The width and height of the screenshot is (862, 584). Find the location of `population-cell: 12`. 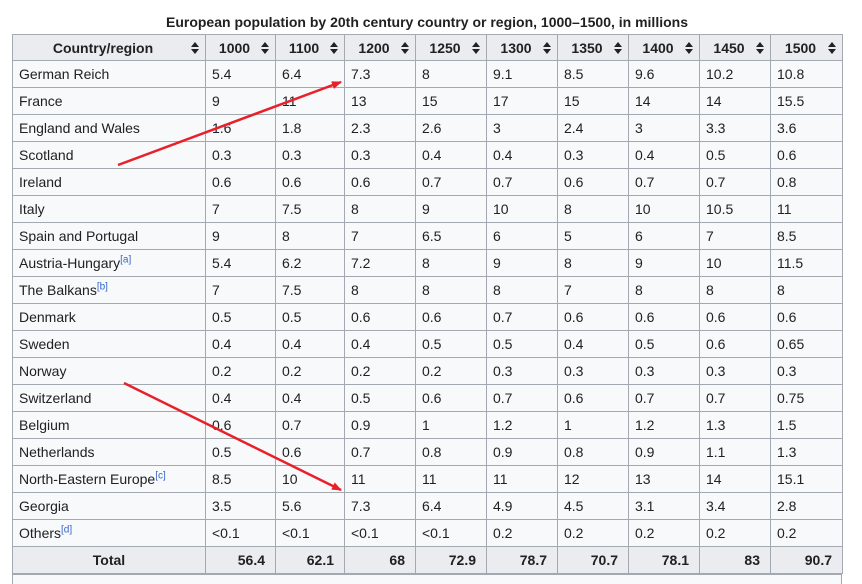

population-cell: 12 is located at coordinates (593, 479).